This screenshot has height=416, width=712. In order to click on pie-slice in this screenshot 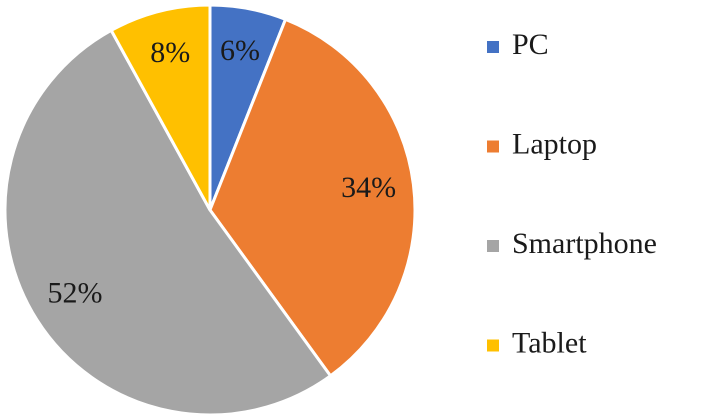, I will do `click(160, 107)`.